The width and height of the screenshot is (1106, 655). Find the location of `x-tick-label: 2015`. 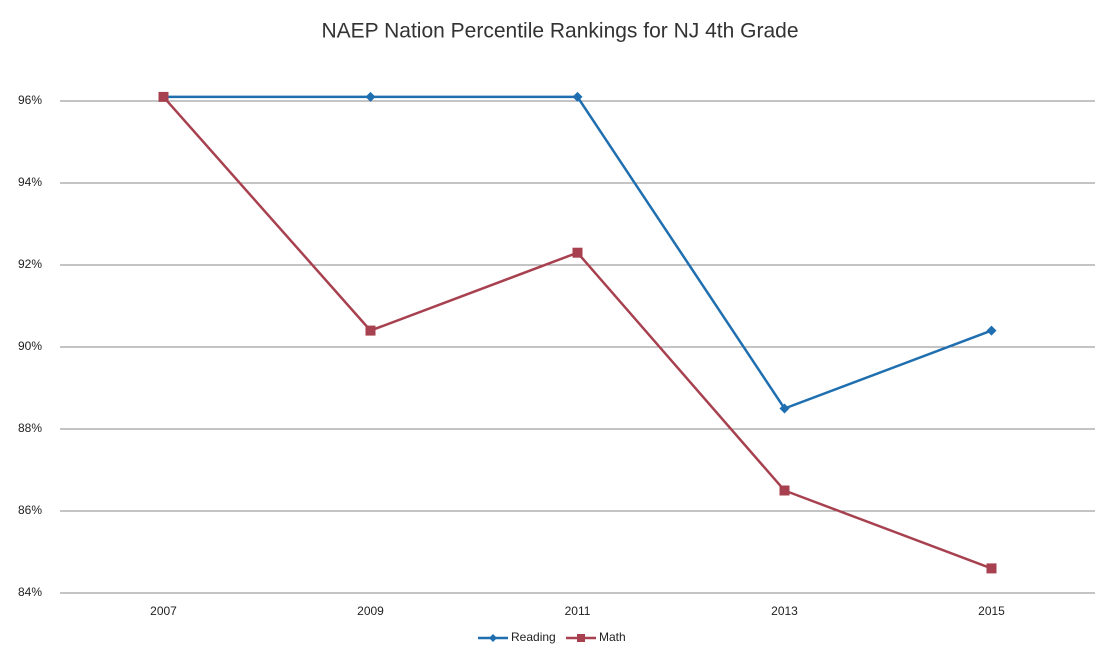

x-tick-label: 2015 is located at coordinates (991, 611).